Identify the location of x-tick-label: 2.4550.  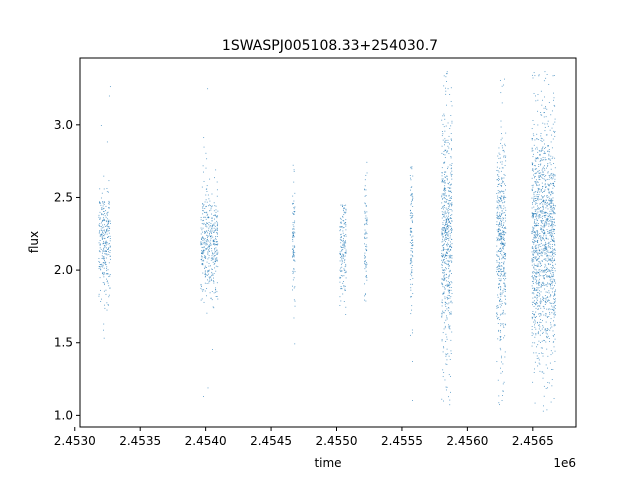
(337, 441).